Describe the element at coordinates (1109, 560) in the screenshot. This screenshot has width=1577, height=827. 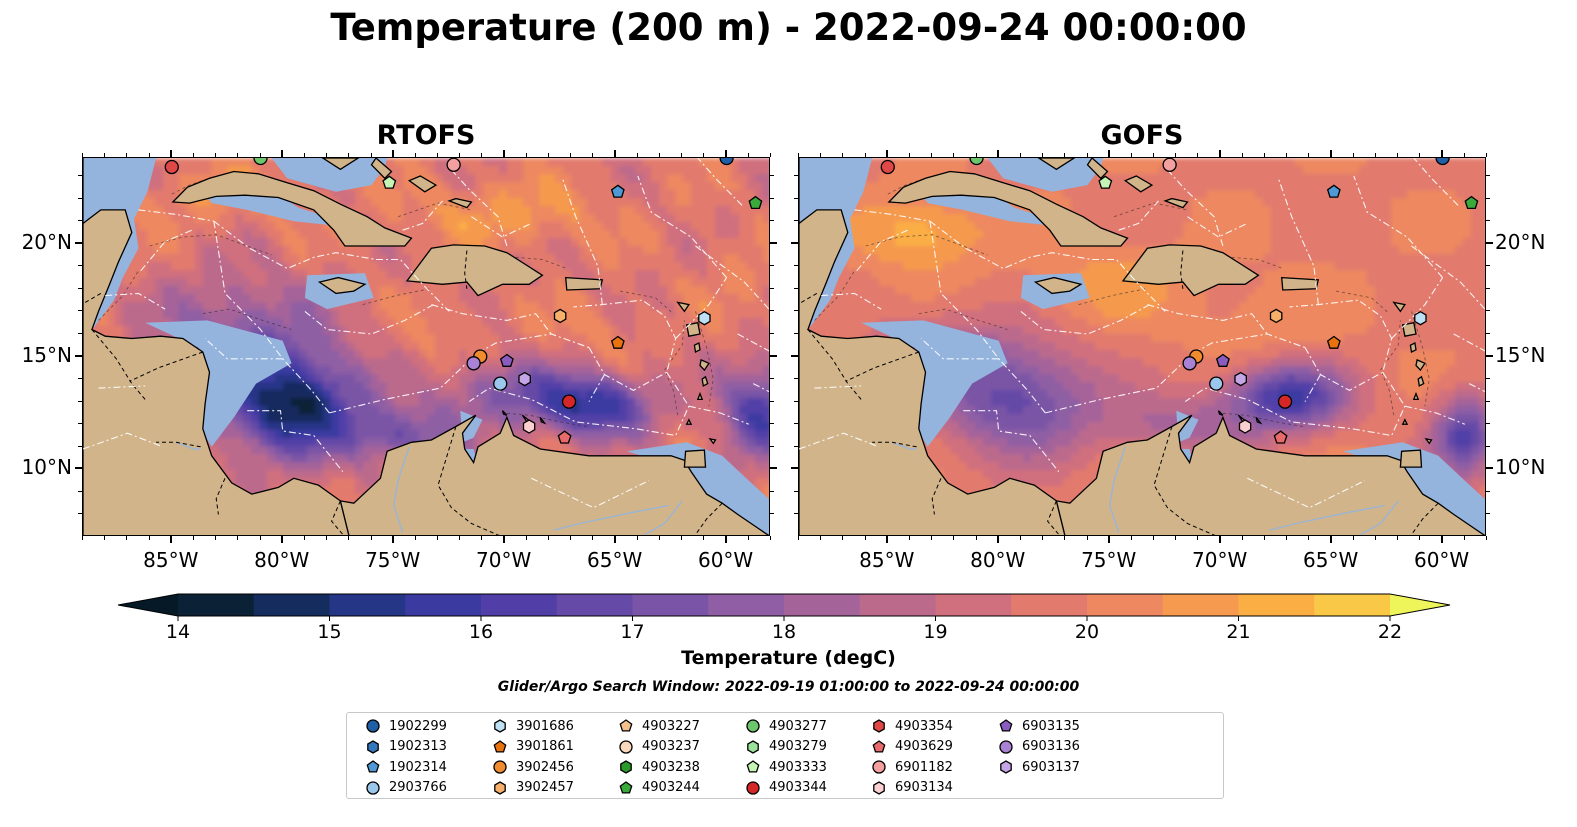
I see `lon-label: 75°W` at that location.